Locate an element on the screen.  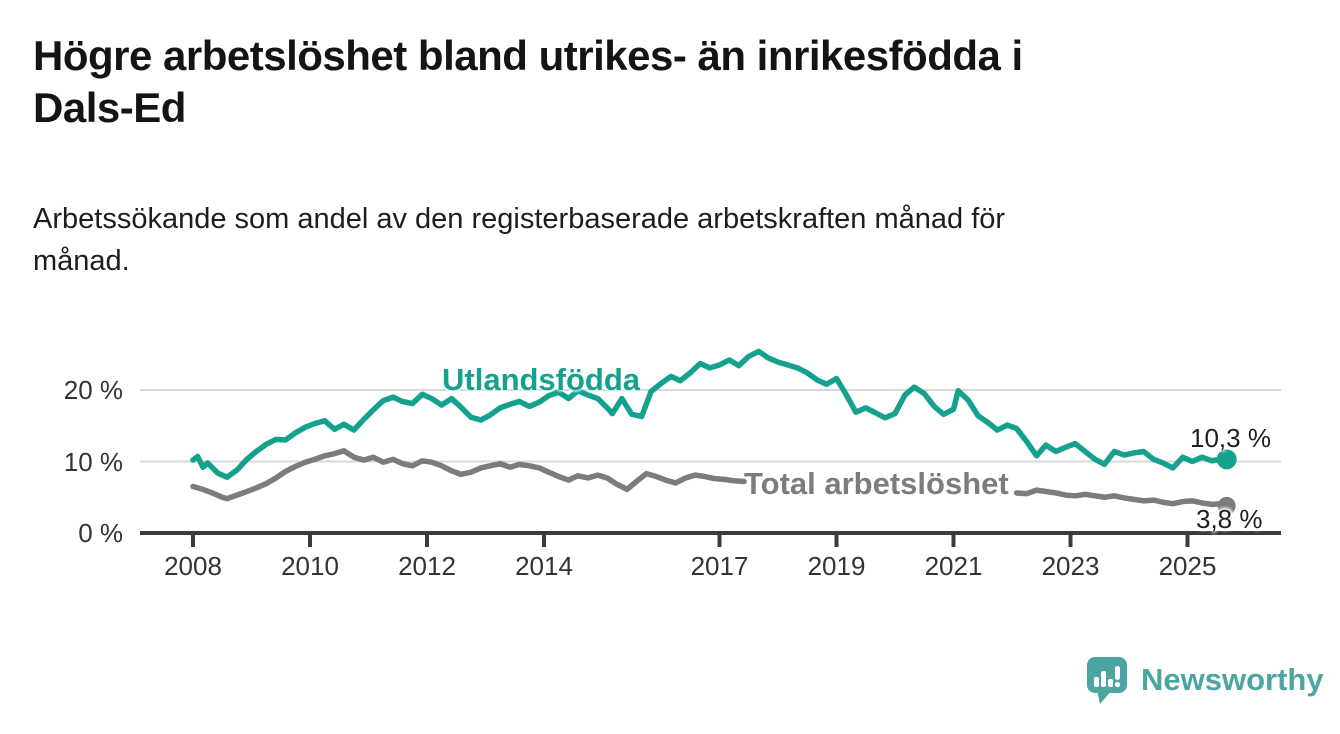
end-dot-utlandsfodda is located at coordinates (1226, 459).